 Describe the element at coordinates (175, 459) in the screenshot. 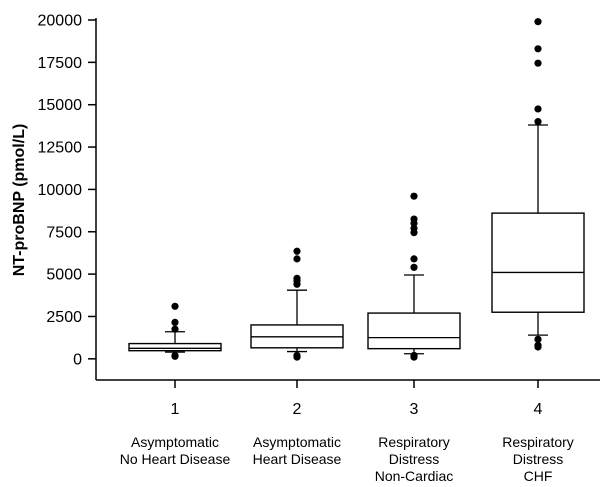

I see `group-label-line: No Heart Disease` at that location.